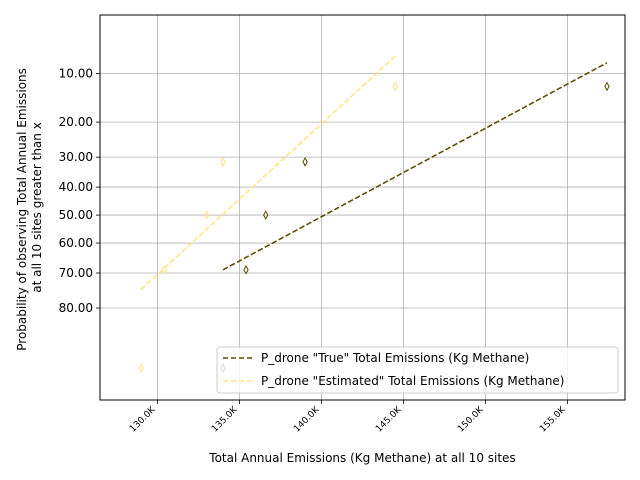 This screenshot has width=640, height=480. I want to click on y-tick-label: 70.00, so click(76, 273).